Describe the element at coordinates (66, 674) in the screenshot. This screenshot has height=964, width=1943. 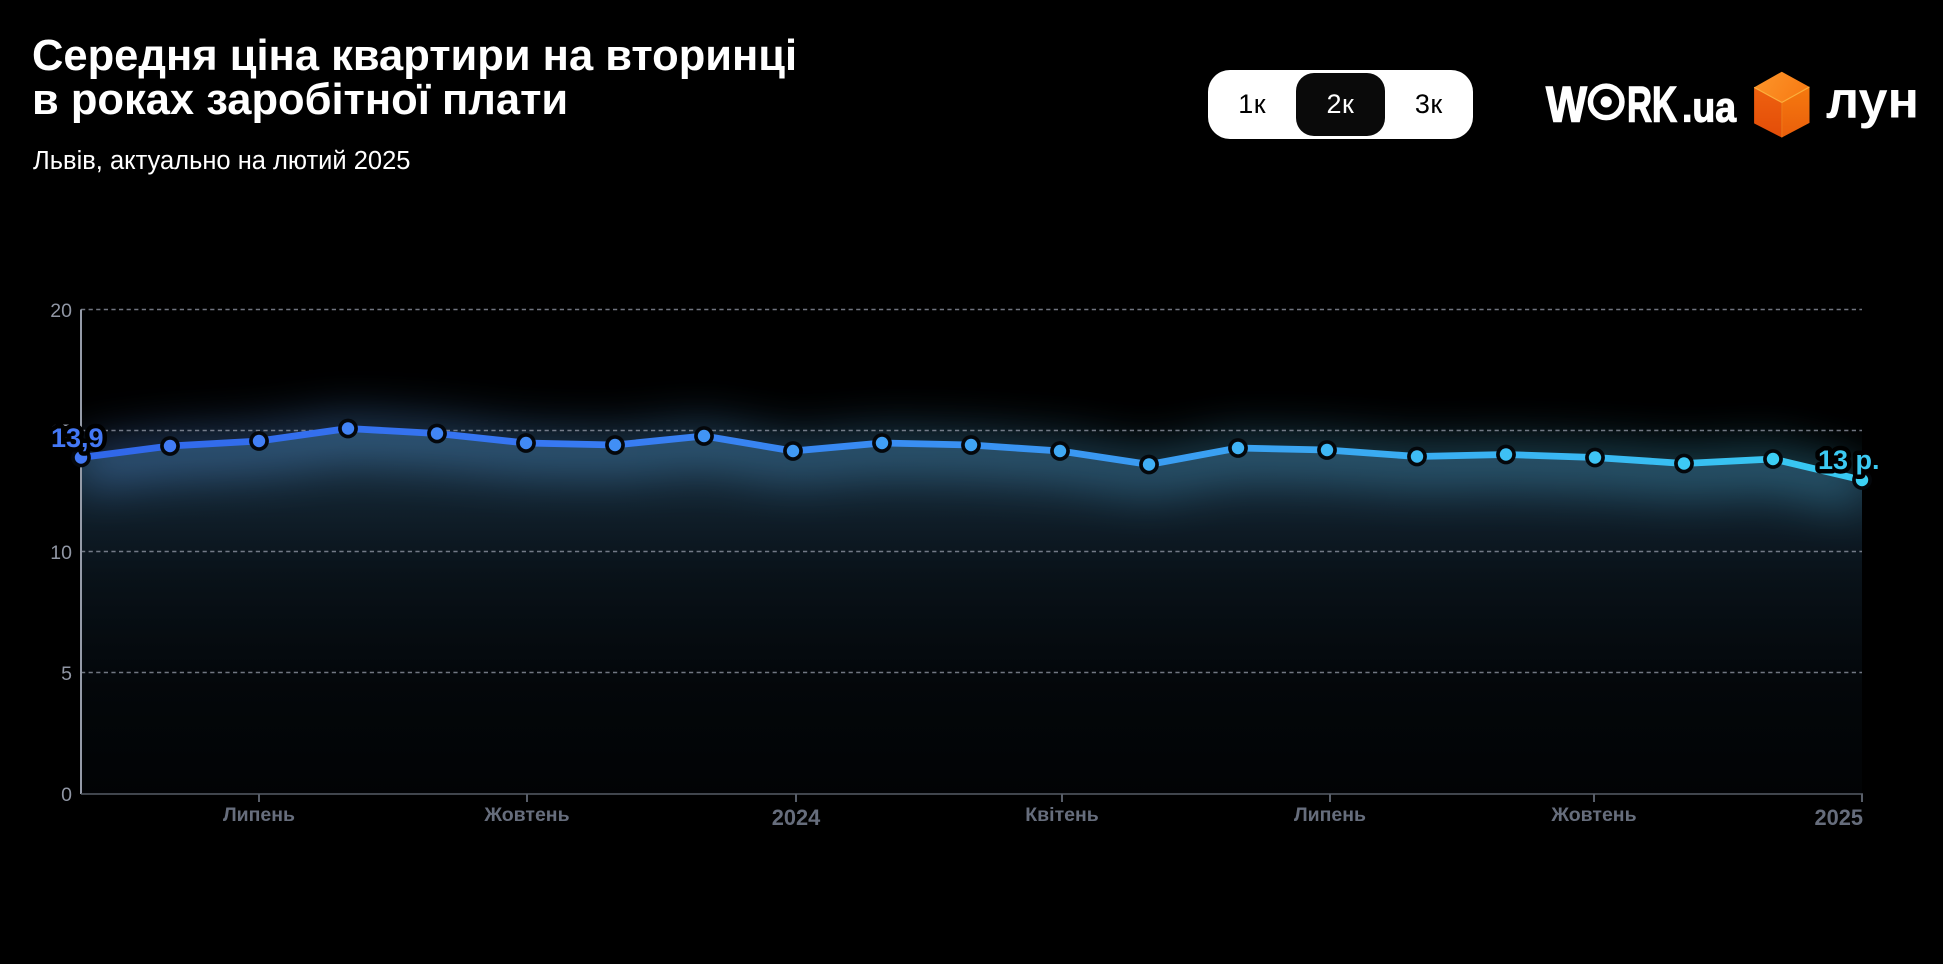
I see `svg-text: 5` at that location.